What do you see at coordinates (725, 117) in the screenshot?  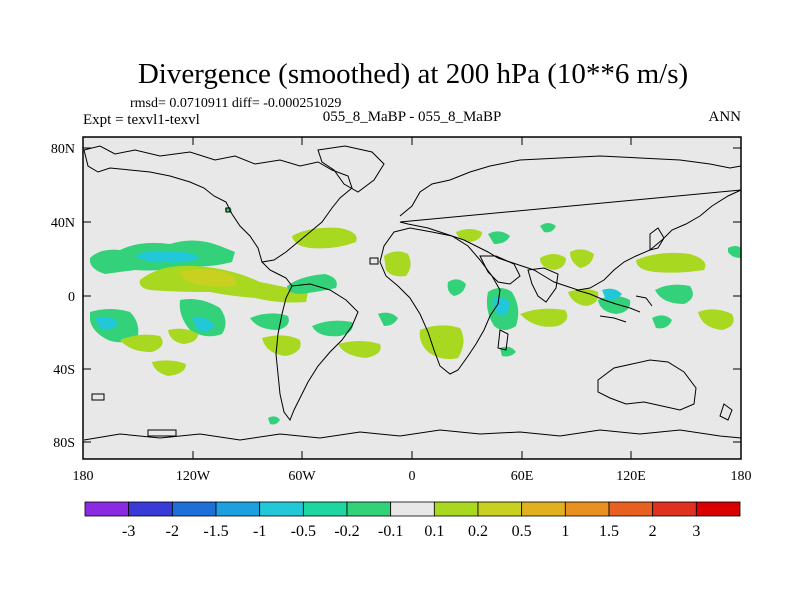 I see `season-label: ANN` at bounding box center [725, 117].